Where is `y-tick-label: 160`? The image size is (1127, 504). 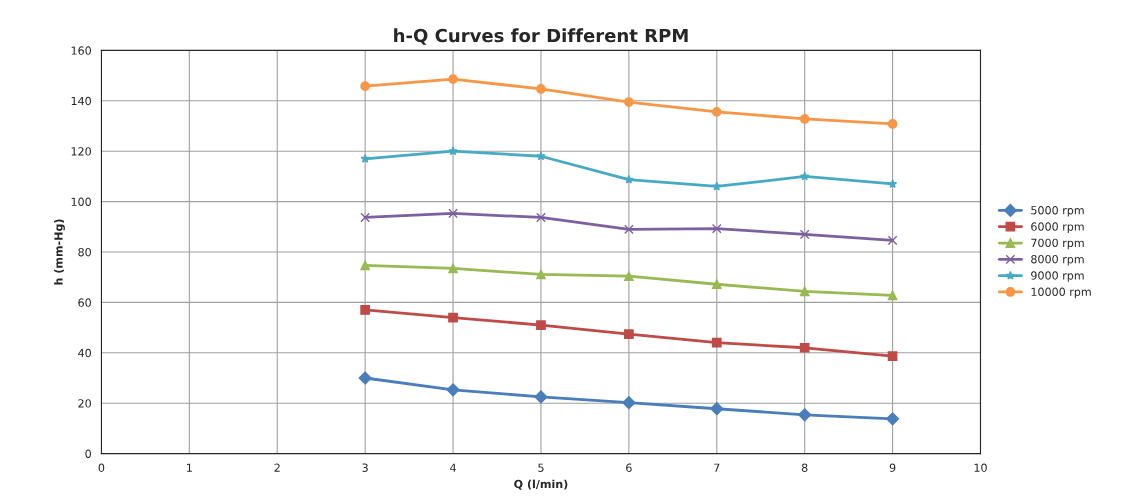
y-tick-label: 160 is located at coordinates (81, 50).